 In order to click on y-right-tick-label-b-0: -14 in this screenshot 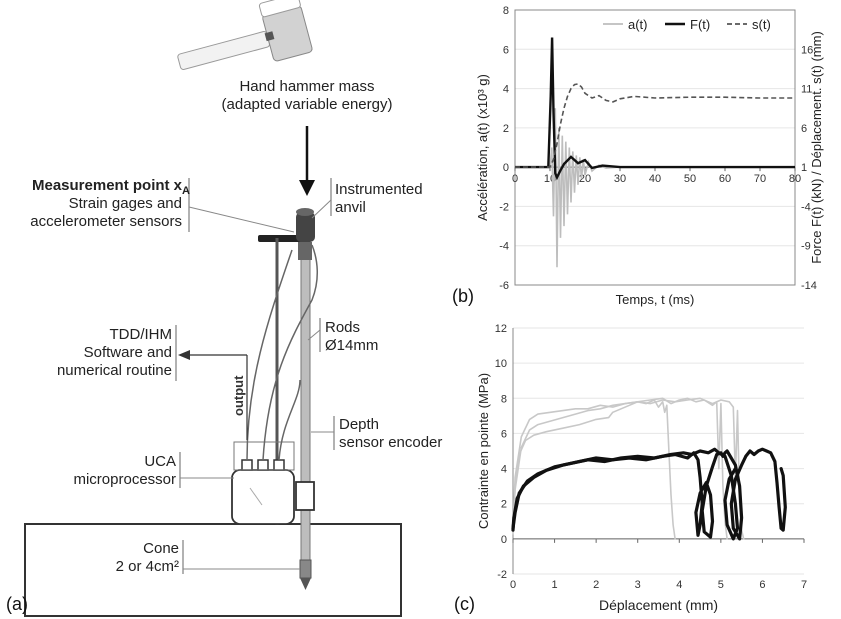, I will do `click(809, 286)`.